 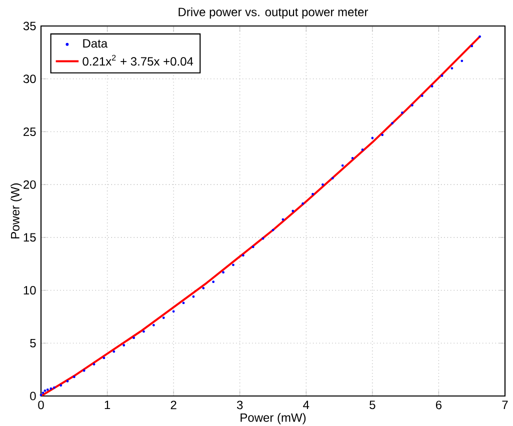 I want to click on y-tick-label: 30, so click(x=29, y=79).